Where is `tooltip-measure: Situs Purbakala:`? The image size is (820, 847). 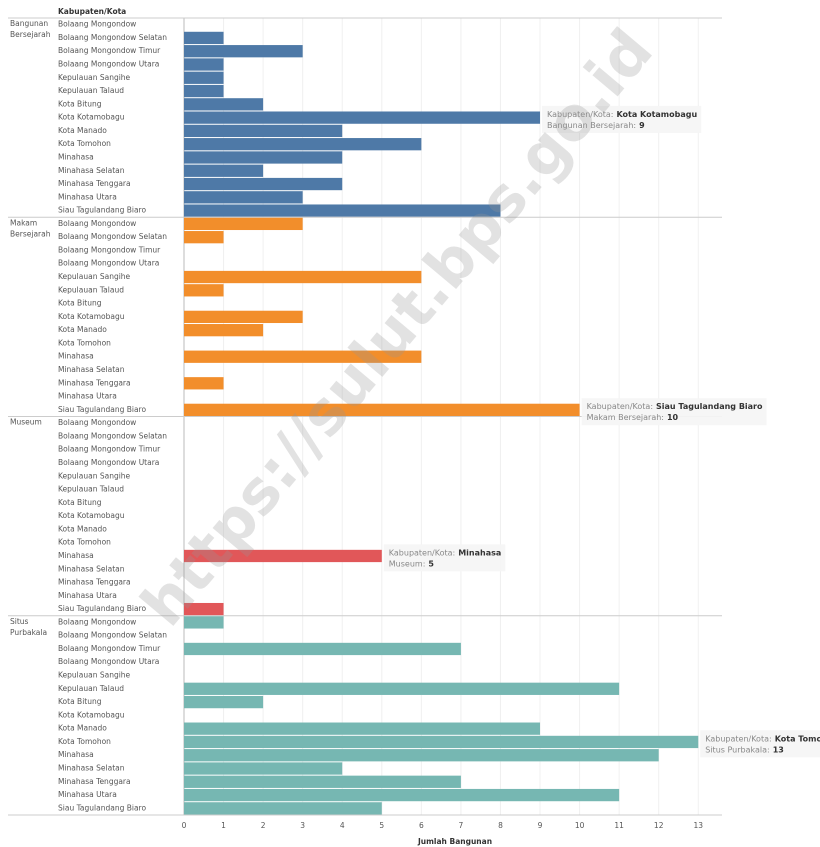
tooltip-measure: Situs Purbakala: is located at coordinates (737, 749).